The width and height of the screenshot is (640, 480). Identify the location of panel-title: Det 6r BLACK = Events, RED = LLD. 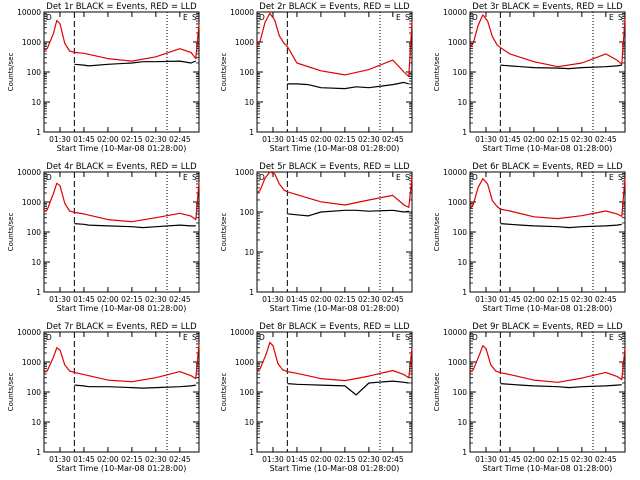
(547, 167).